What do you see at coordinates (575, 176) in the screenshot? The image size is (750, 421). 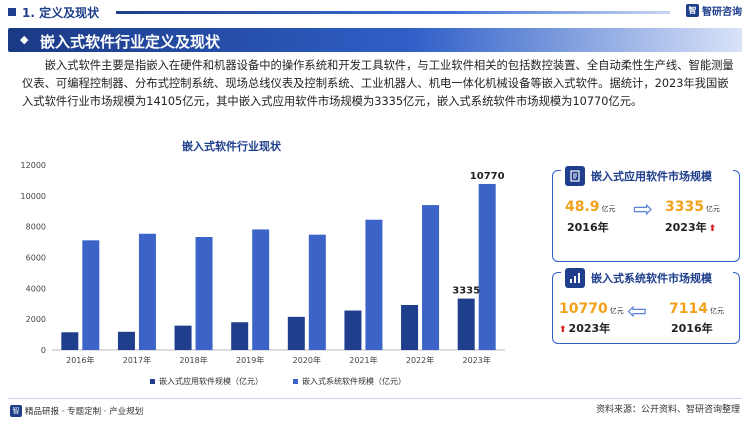 I see `document-icon` at bounding box center [575, 176].